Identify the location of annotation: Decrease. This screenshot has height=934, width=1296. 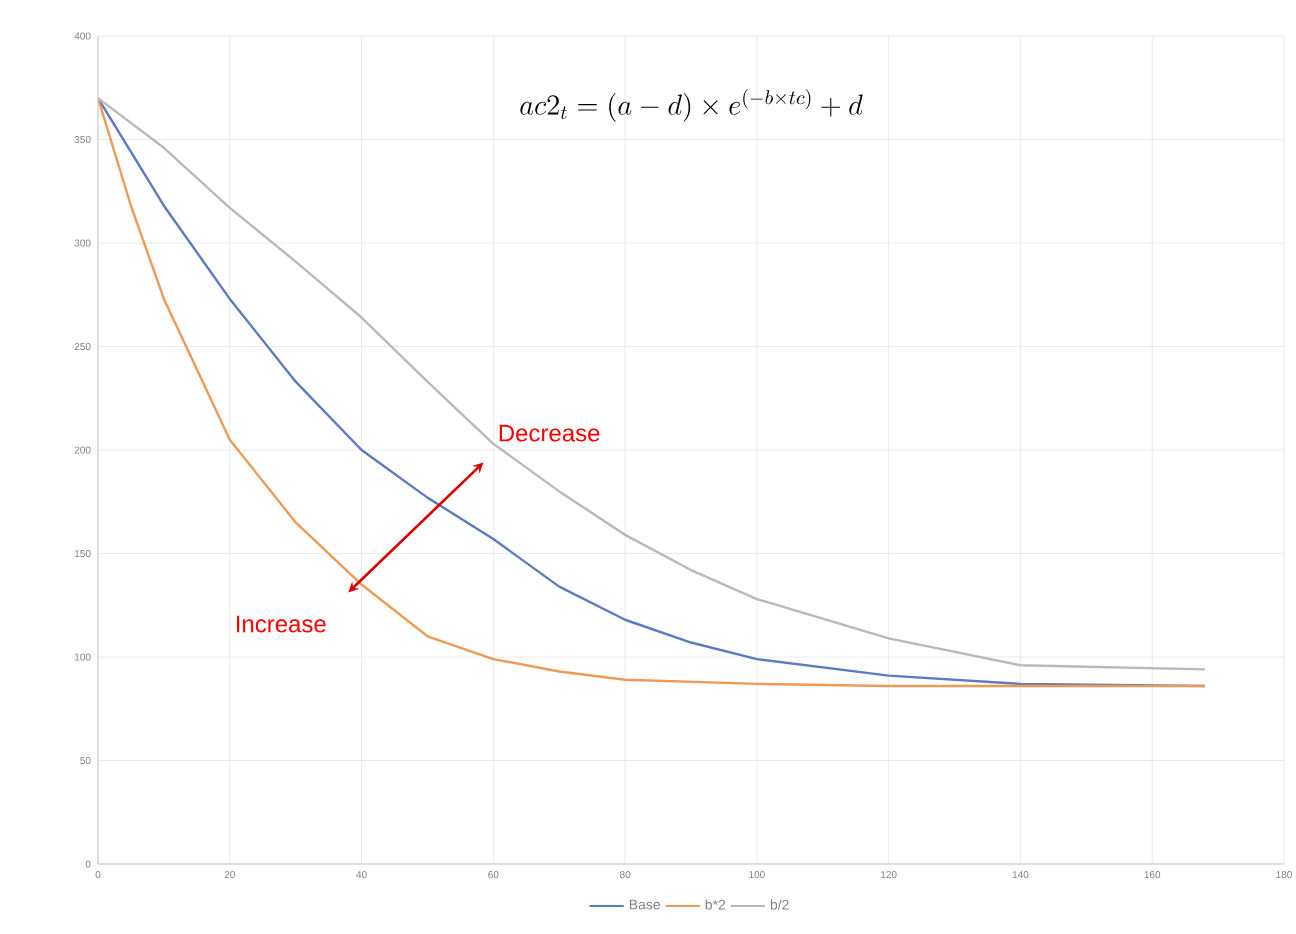
(549, 433).